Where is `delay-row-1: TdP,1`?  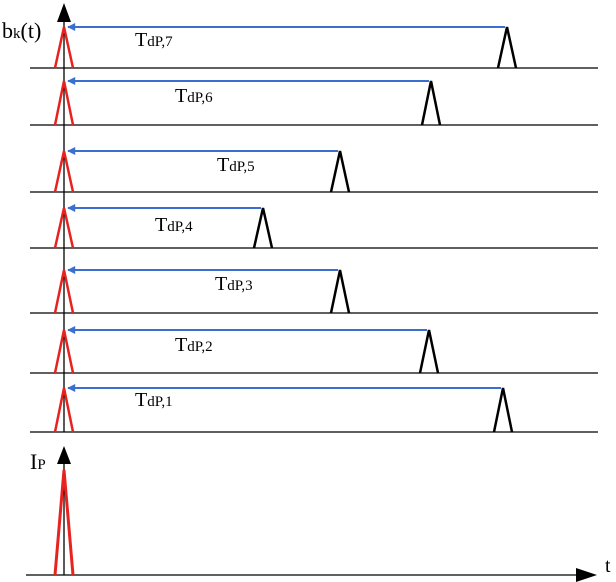
delay-row-1: TdP,1 is located at coordinates (314, 408).